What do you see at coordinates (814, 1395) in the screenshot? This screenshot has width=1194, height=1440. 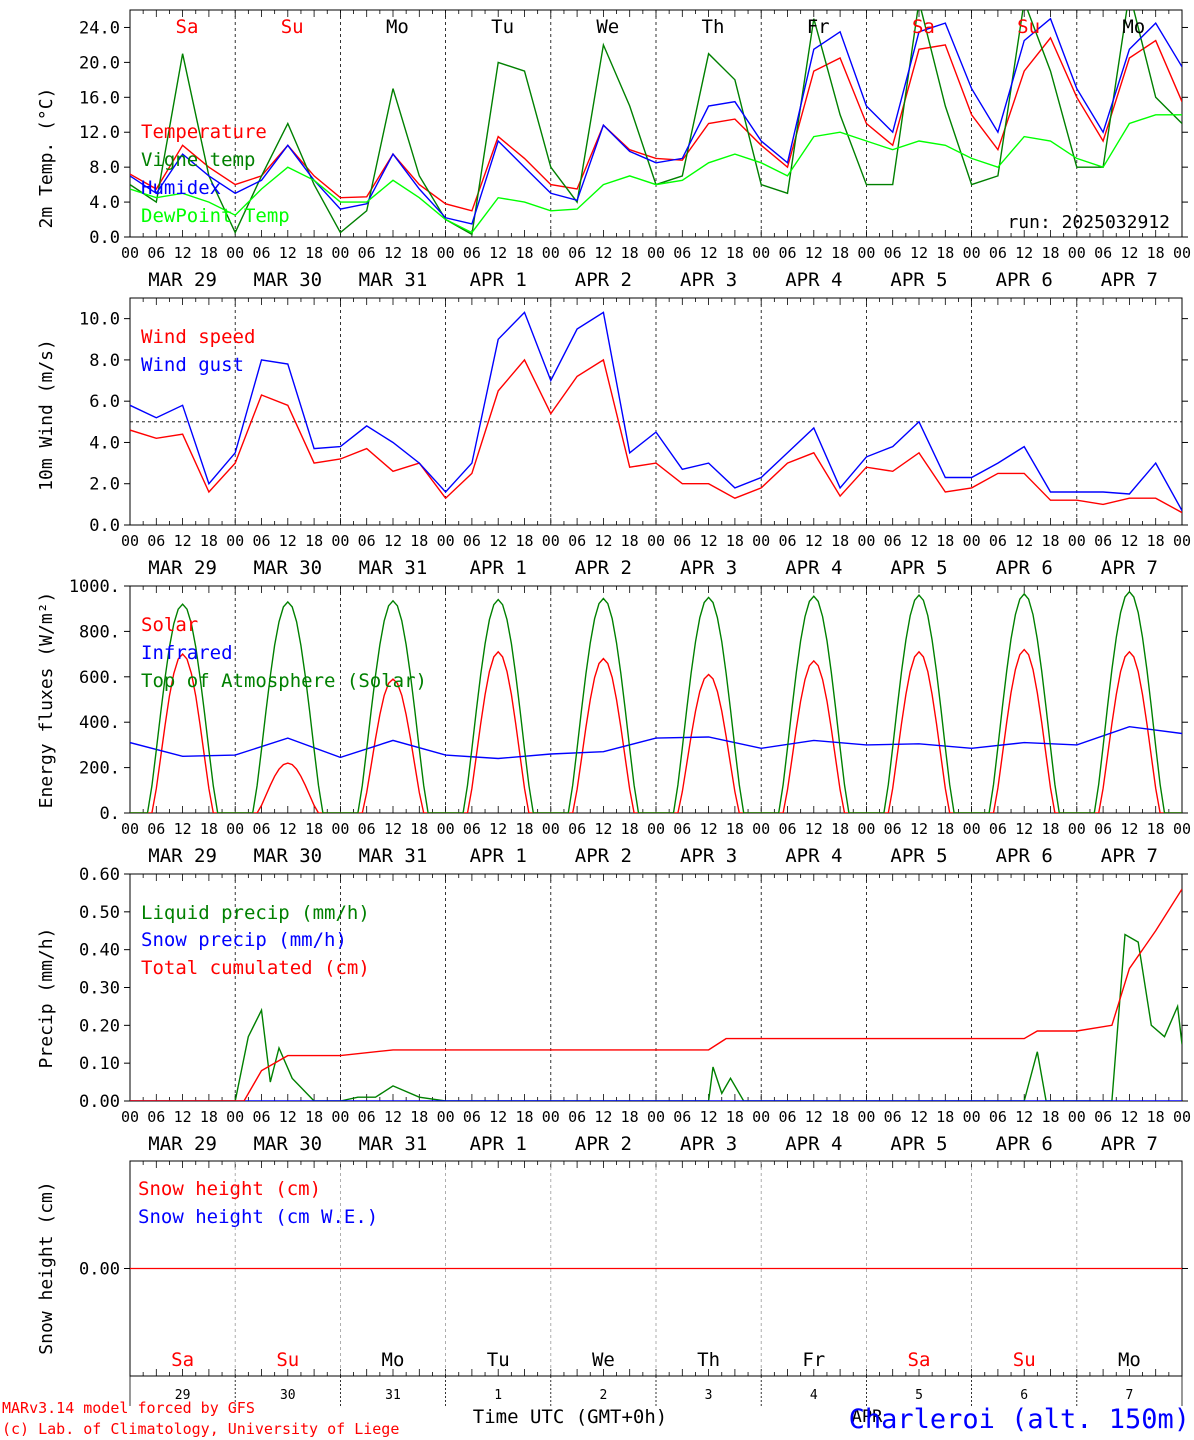 I see `day-number: 4` at bounding box center [814, 1395].